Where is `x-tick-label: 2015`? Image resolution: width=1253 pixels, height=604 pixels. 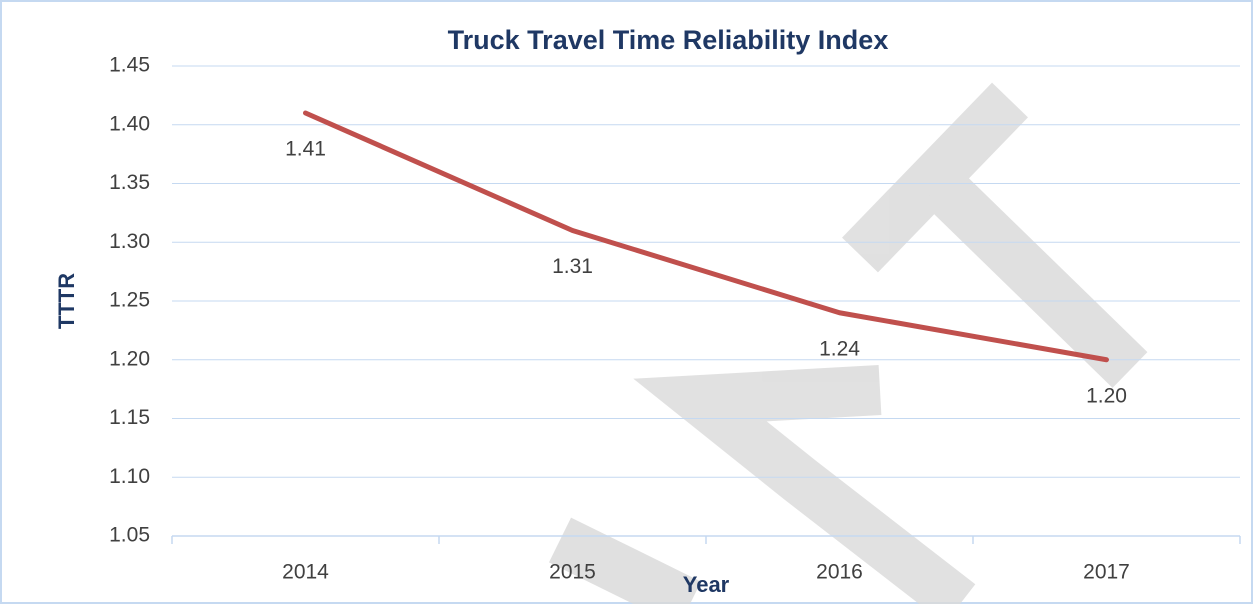
x-tick-label: 2015 is located at coordinates (572, 572).